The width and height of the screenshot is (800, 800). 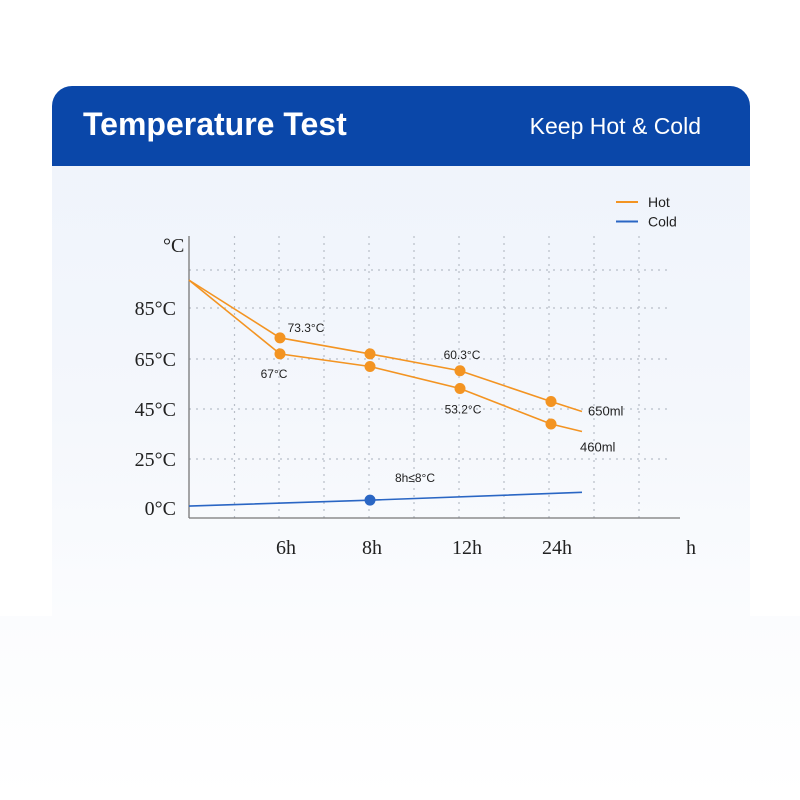 What do you see at coordinates (401, 126) in the screenshot?
I see `header-bar: Temperature Test Keep Hot & Cold` at bounding box center [401, 126].